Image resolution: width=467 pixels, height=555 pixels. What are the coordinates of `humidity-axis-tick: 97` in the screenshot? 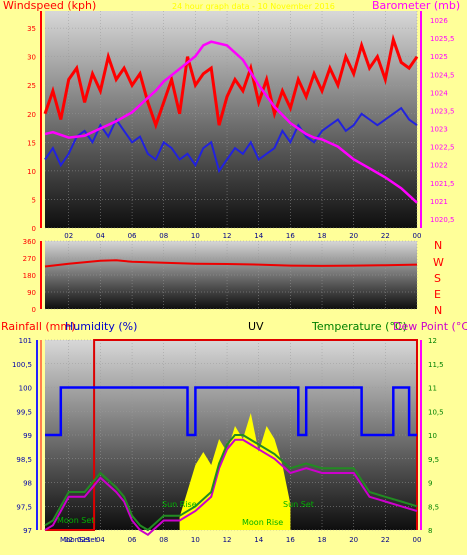 It's located at (27, 531).